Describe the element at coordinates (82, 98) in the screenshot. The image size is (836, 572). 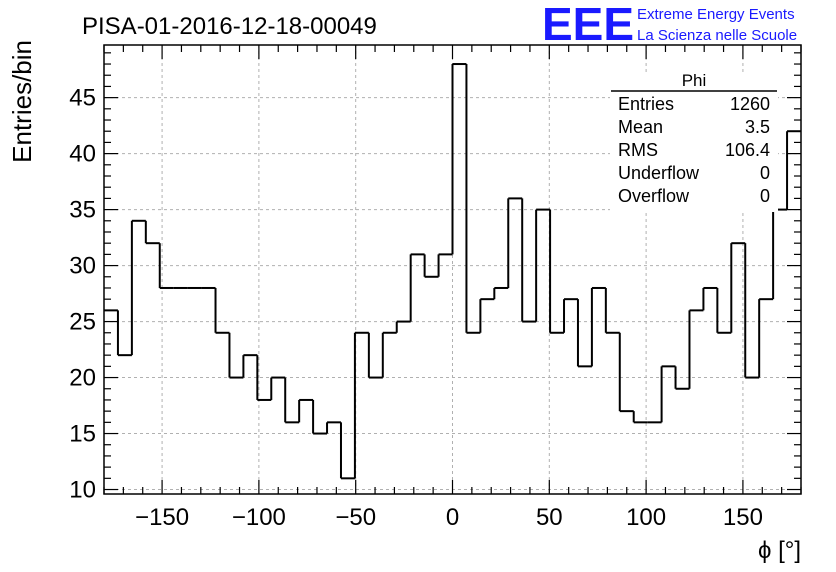
I see `y-tick-label: 45` at that location.